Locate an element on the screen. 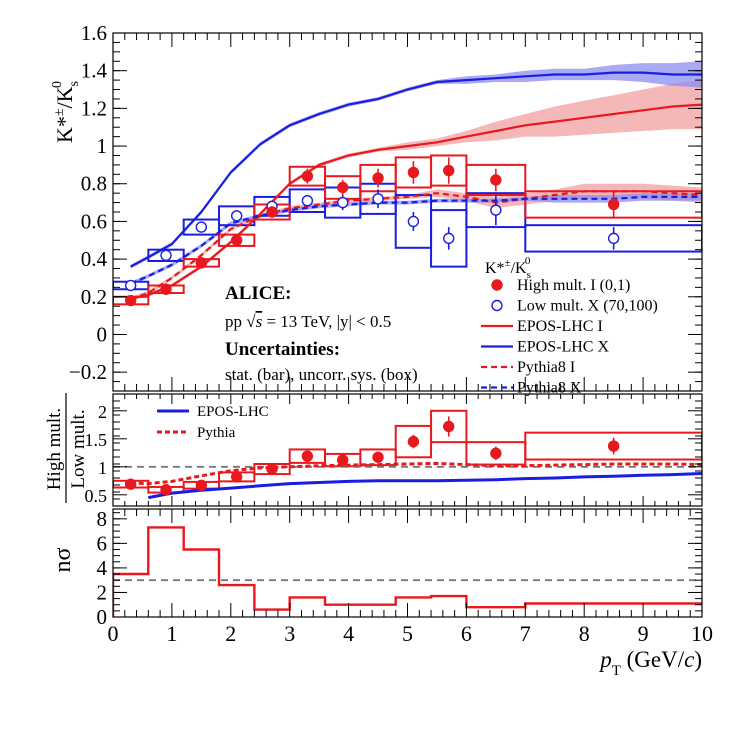  legend-label: EPOS-LHC X is located at coordinates (563, 347).